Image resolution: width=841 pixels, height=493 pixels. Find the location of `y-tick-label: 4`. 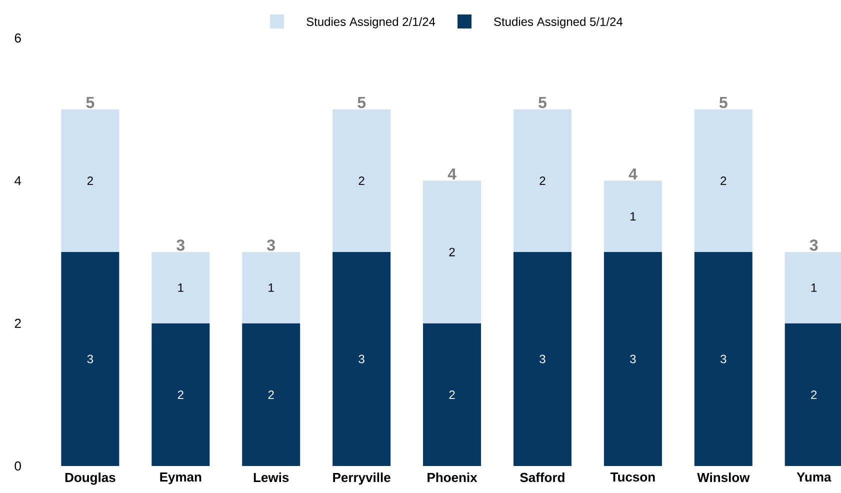

y-tick-label: 4 is located at coordinates (18, 181).